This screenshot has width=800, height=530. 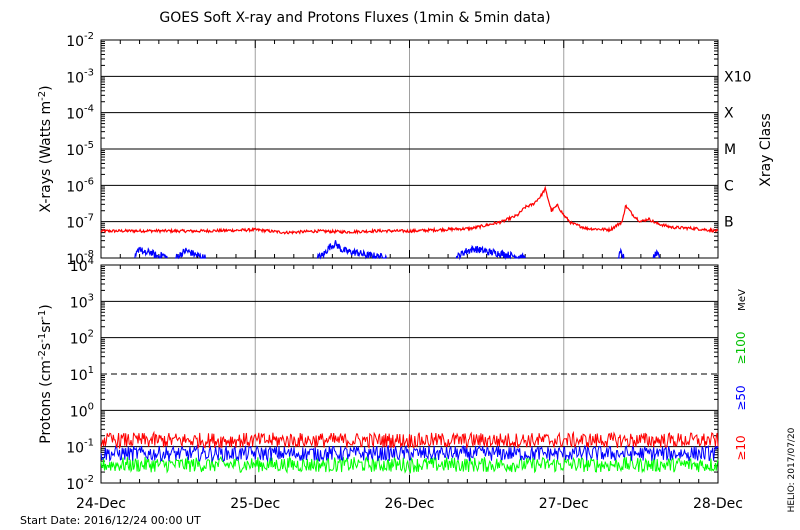 What do you see at coordinates (82, 265) in the screenshot?
I see `proton-y-tick-label: 10⁴` at bounding box center [82, 265].